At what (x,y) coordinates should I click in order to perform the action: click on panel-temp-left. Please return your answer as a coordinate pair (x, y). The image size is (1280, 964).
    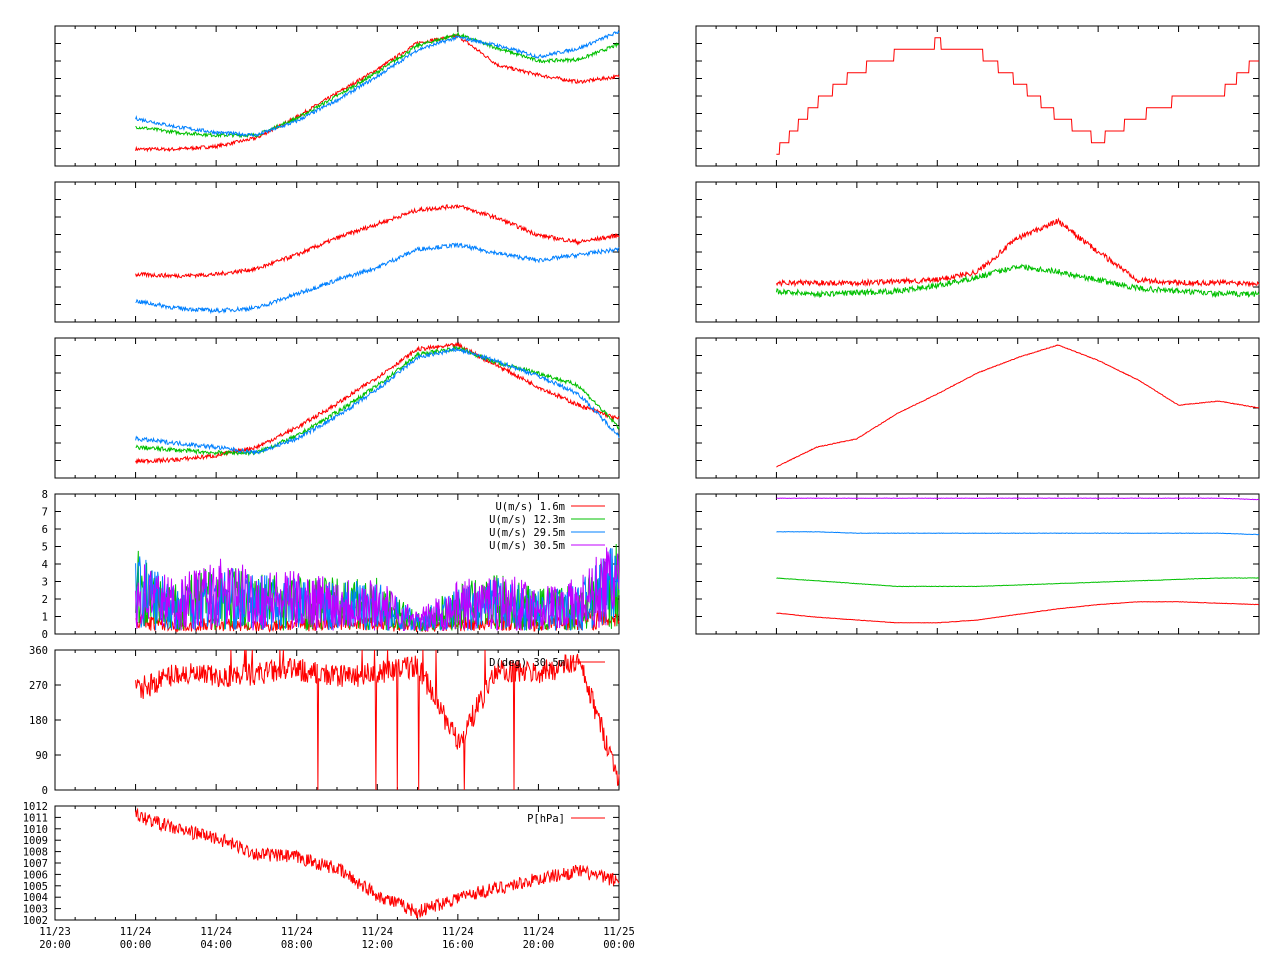
    Looking at the image, I should click on (337, 96).